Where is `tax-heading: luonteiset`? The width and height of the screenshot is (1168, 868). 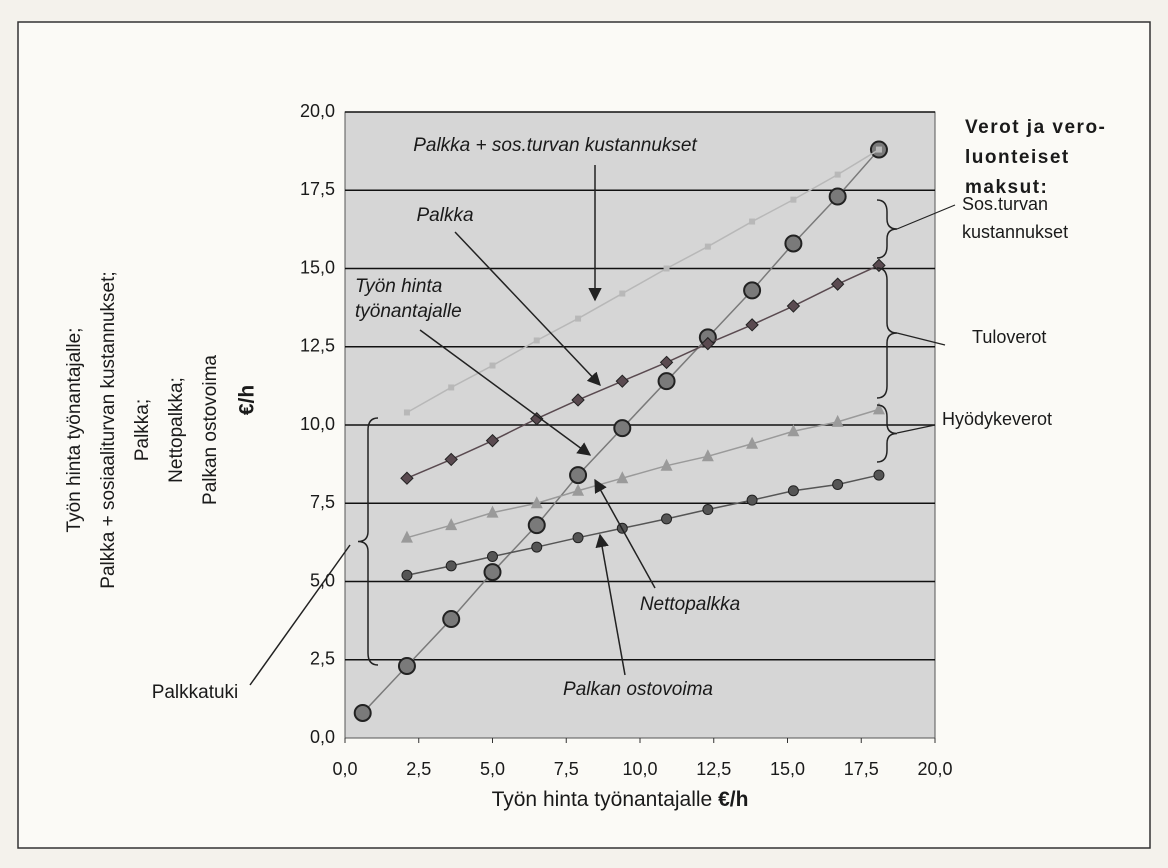 tax-heading: luonteiset is located at coordinates (1017, 157).